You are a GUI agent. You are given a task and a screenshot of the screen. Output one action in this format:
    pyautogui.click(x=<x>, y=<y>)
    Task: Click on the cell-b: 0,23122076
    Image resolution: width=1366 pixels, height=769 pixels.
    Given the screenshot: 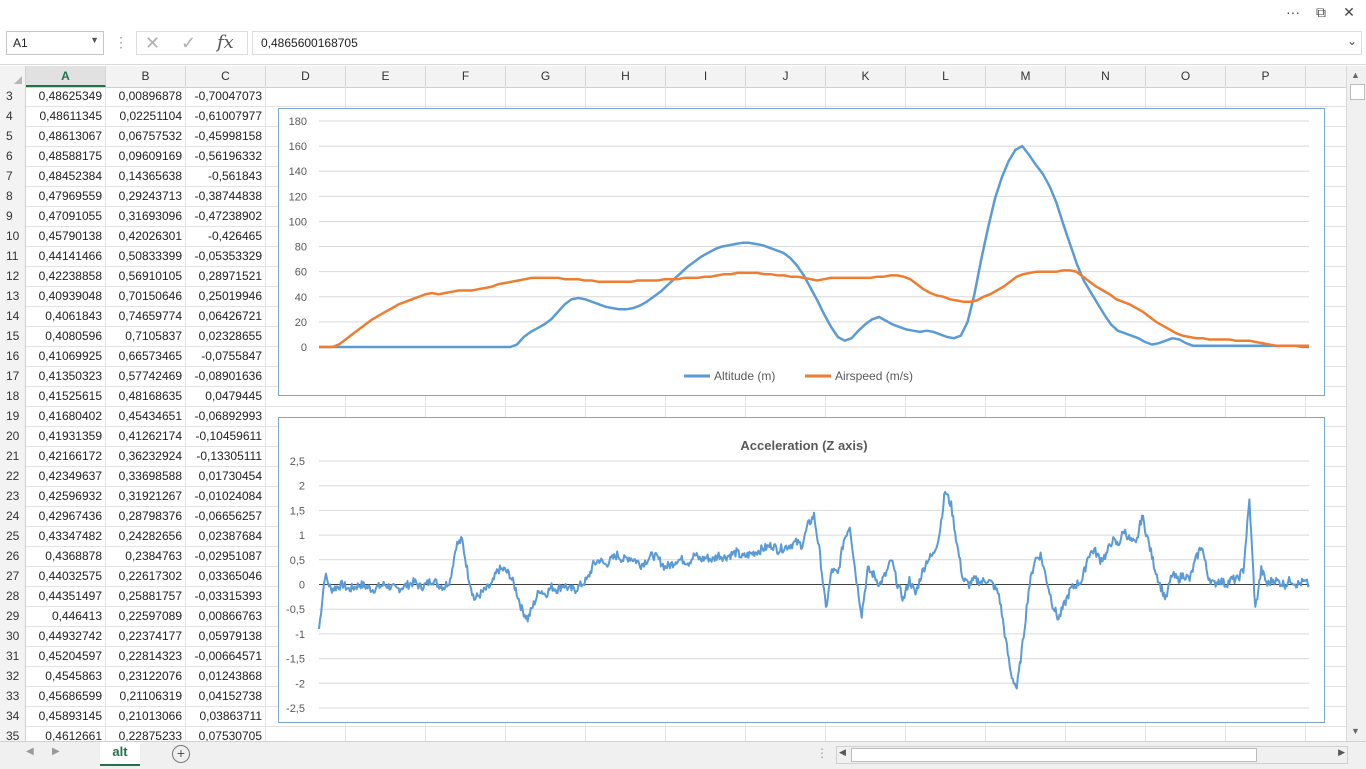 What is the action you would take?
    pyautogui.click(x=146, y=677)
    